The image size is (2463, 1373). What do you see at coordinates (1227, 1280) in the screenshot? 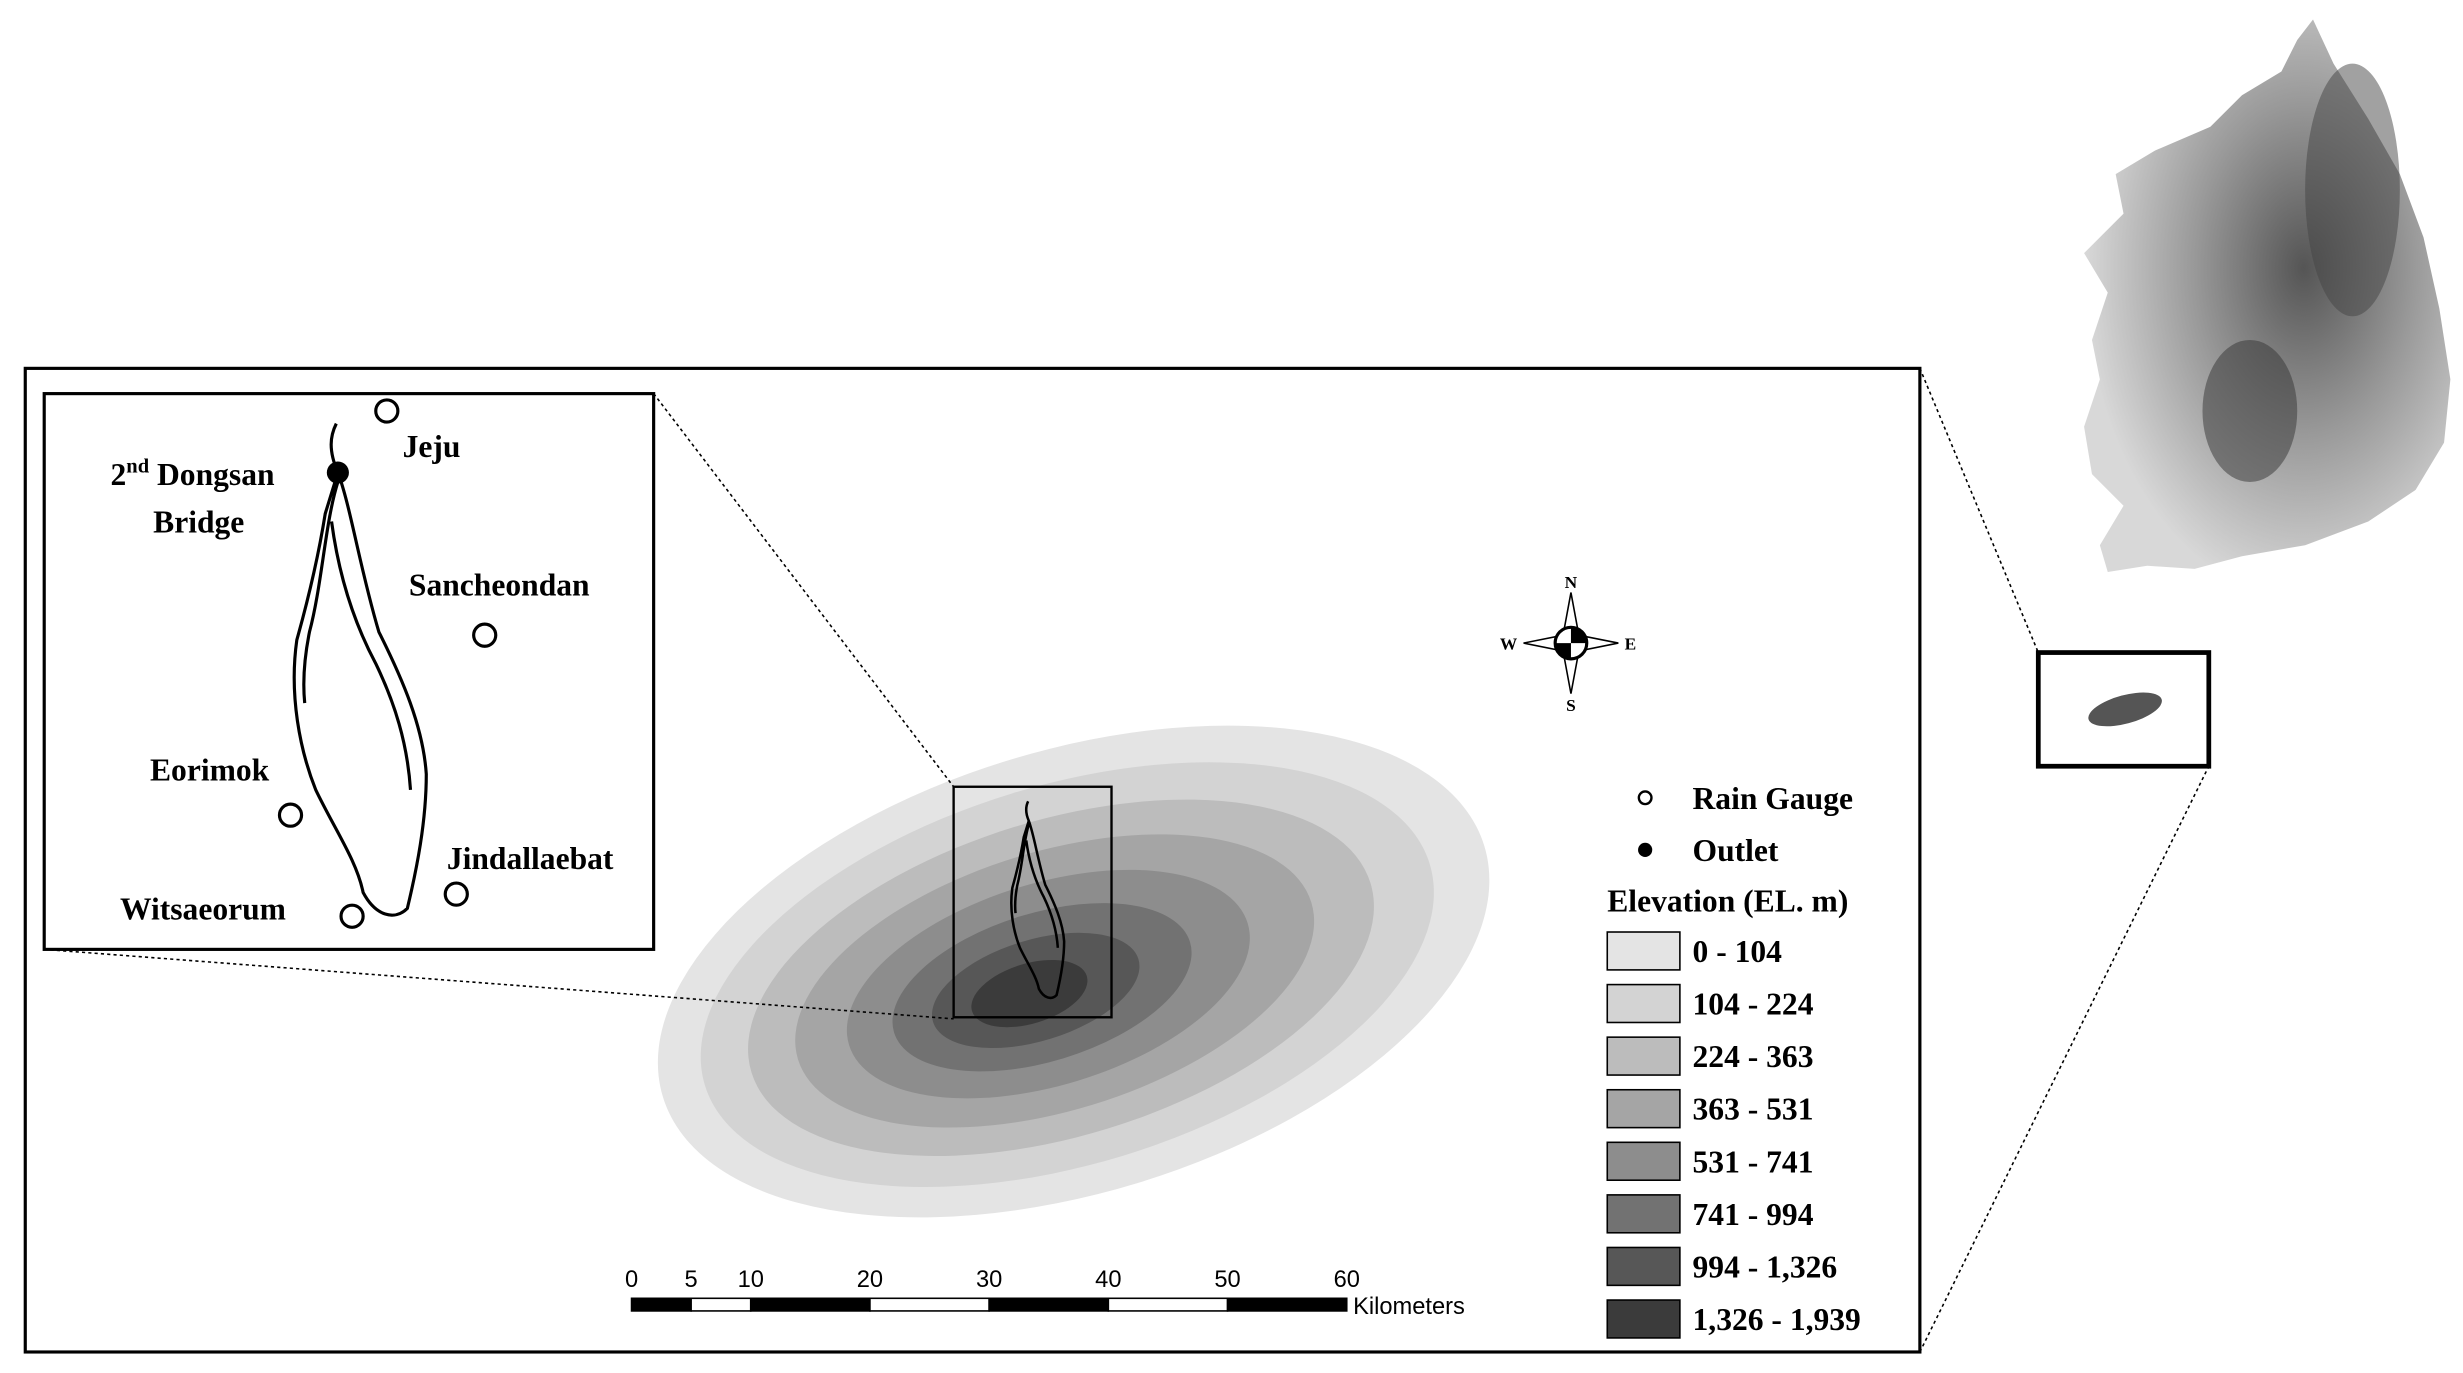
I see `scale-tick-label: 50` at bounding box center [1227, 1280].